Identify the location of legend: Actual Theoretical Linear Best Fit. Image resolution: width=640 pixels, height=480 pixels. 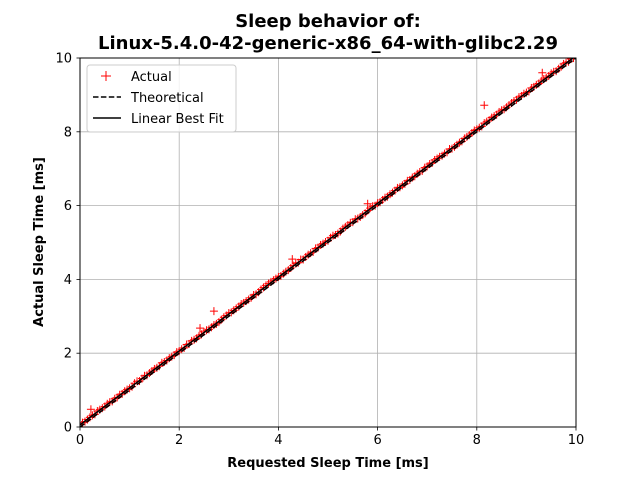
(161, 98).